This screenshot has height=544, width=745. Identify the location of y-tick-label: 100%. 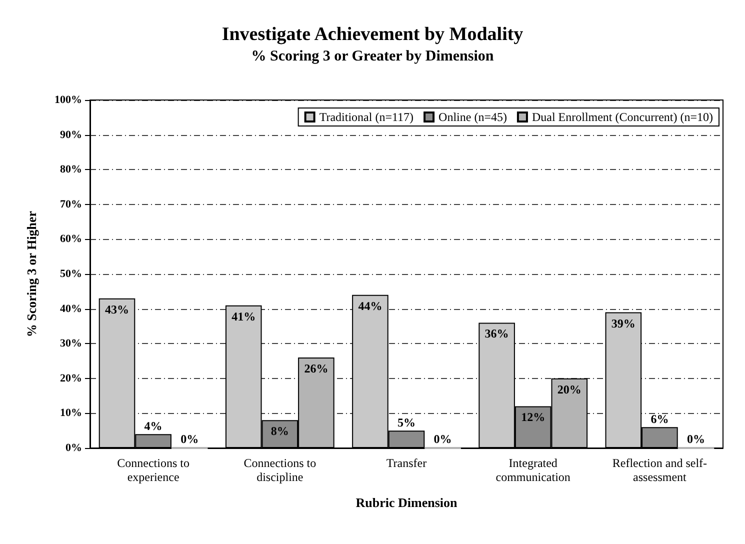
(68, 100).